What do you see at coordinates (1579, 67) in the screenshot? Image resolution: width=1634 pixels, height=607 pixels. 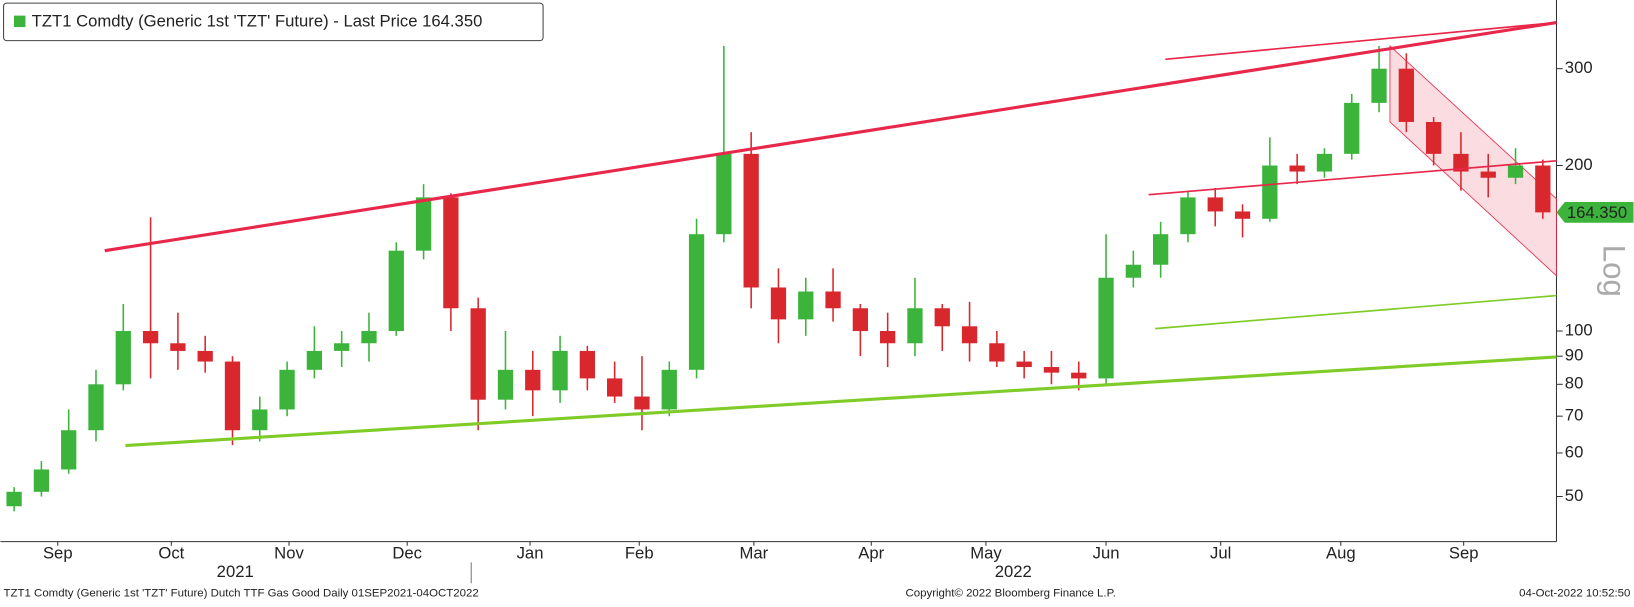 I see `y-tick-label: 300` at bounding box center [1579, 67].